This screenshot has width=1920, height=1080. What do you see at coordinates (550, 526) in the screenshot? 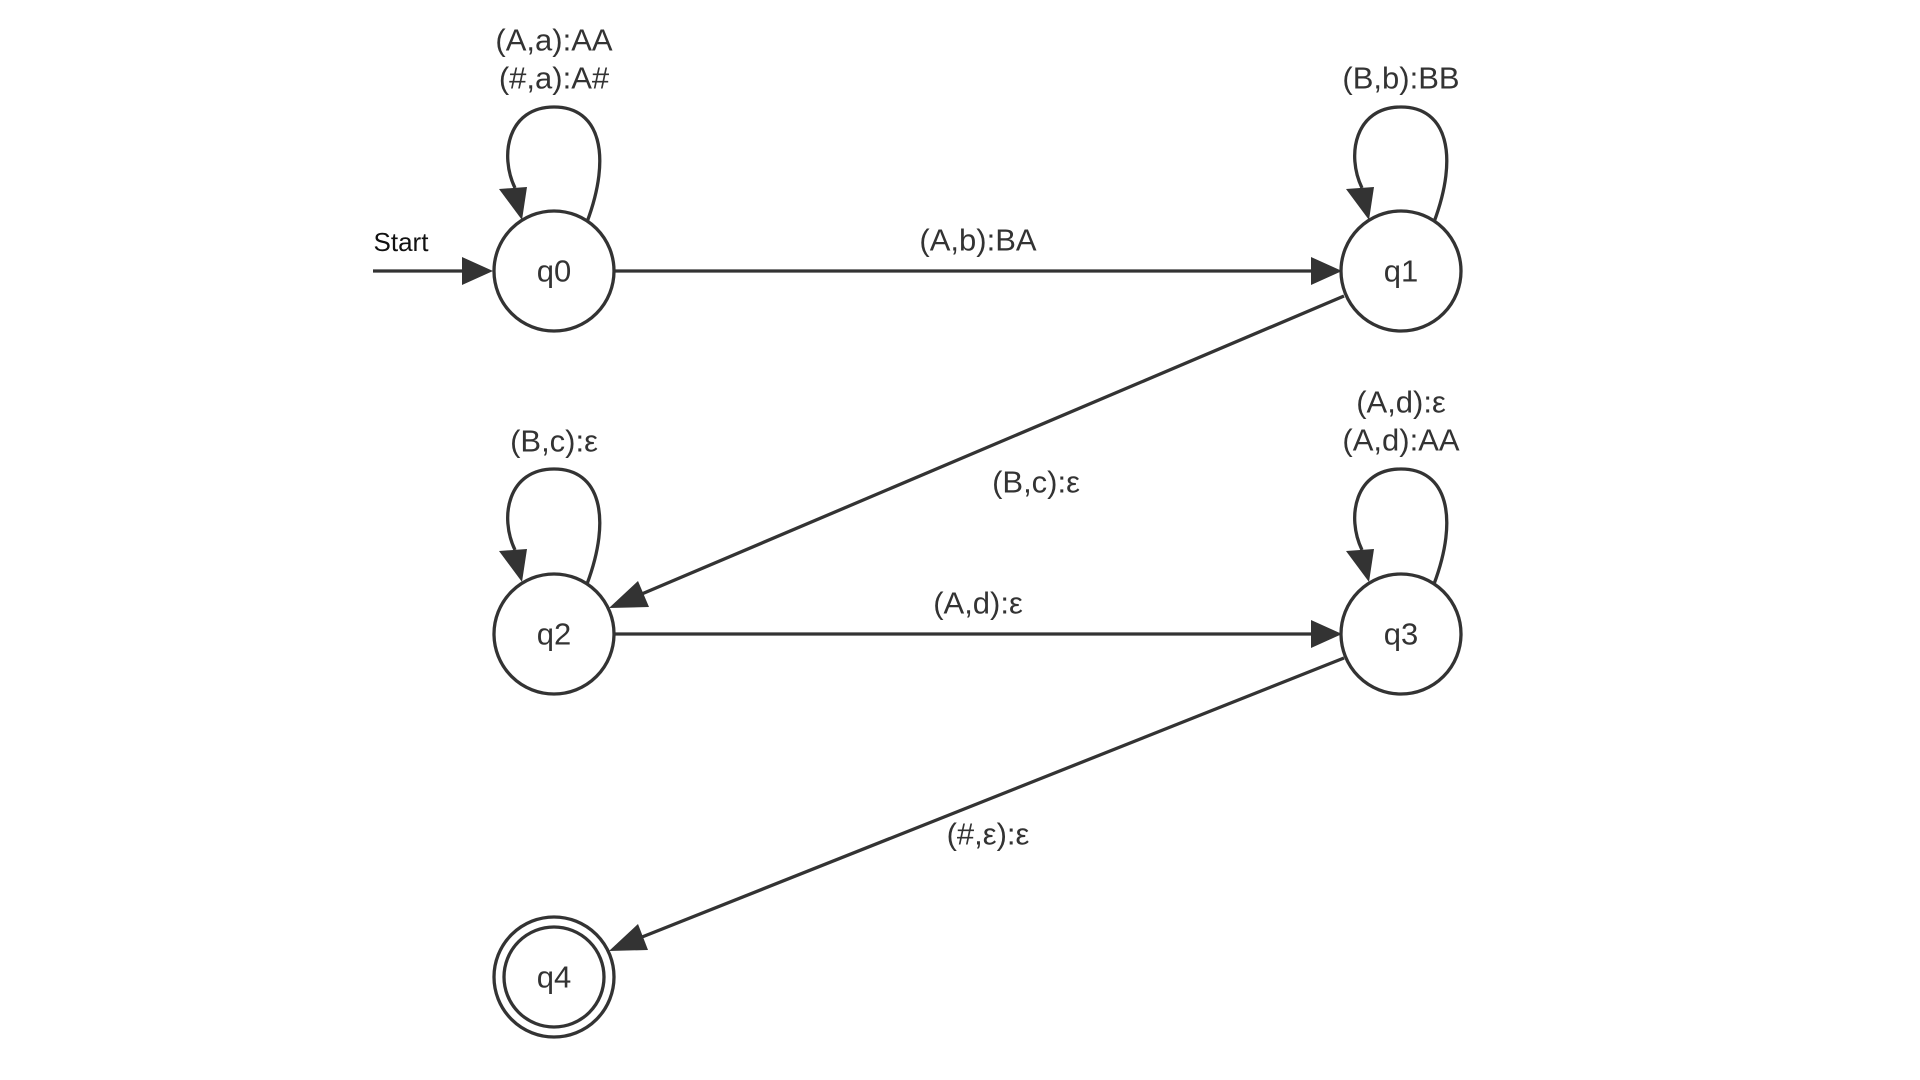
I see `transition-q2-self-loop` at bounding box center [550, 526].